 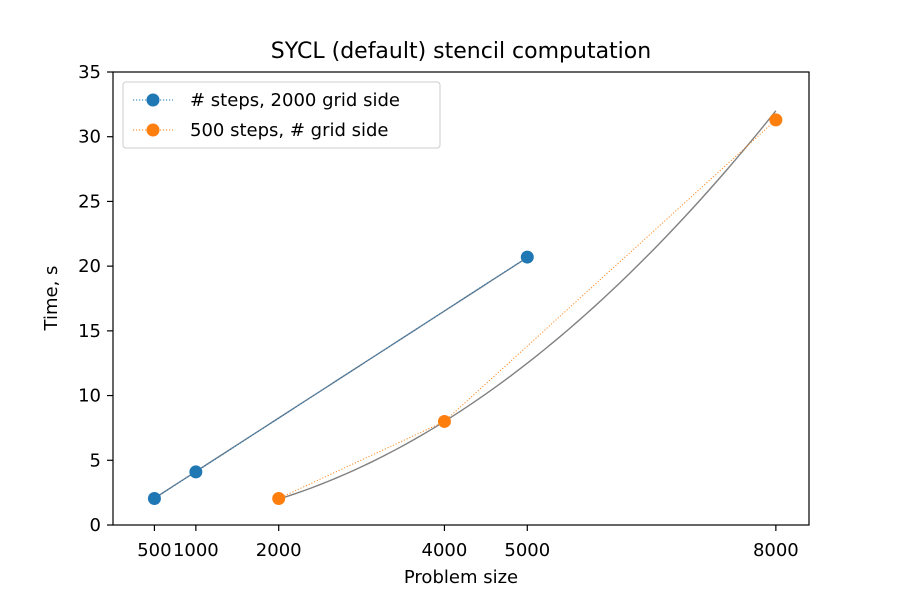 I want to click on legend-box, so click(x=281, y=115).